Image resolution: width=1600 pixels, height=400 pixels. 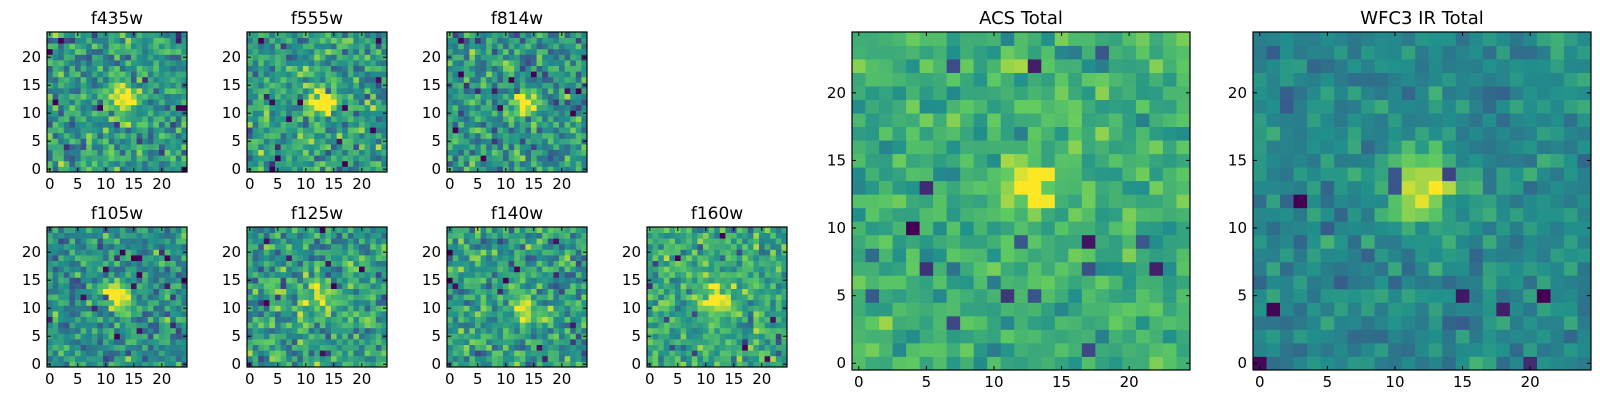 What do you see at coordinates (105, 379) in the screenshot?
I see `x-tick-label: 10` at bounding box center [105, 379].